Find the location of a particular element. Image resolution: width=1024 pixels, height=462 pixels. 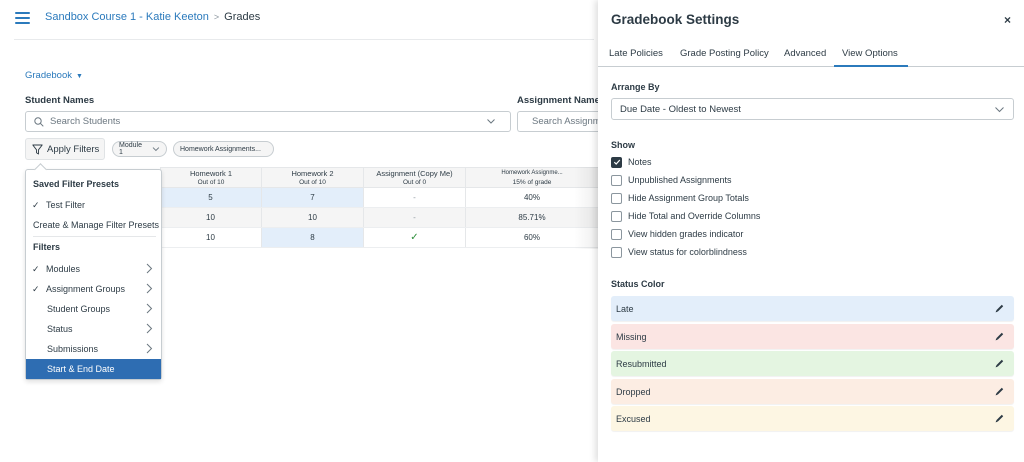

show-option-hidden-grades-indicator: View hidden grades indicator is located at coordinates (677, 234).